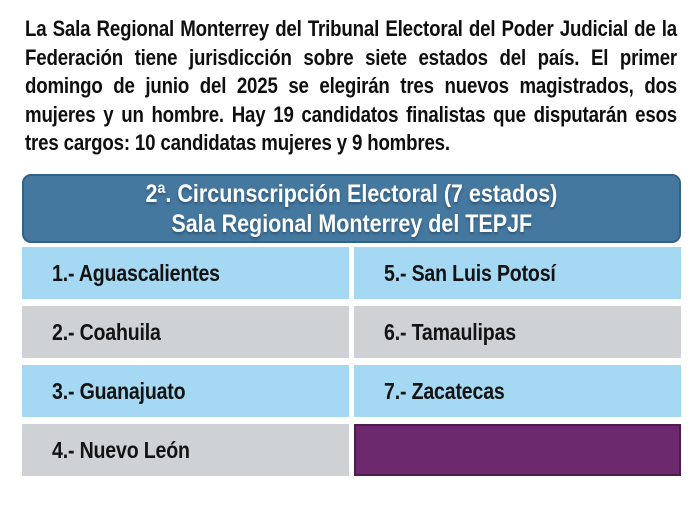 The width and height of the screenshot is (700, 508). What do you see at coordinates (444, 390) in the screenshot?
I see `cell-label: 7.- Zacatecas` at bounding box center [444, 390].